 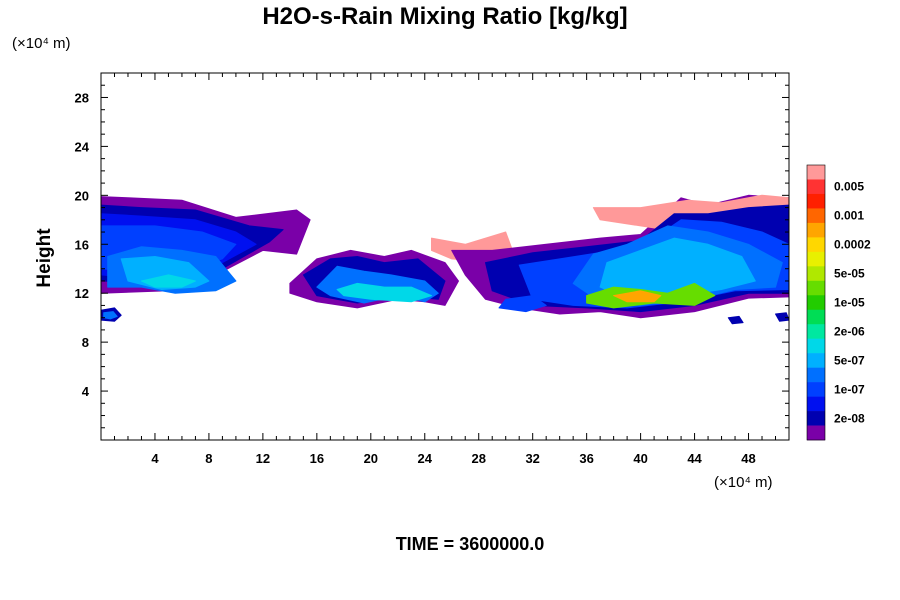 What do you see at coordinates (263, 458) in the screenshot?
I see `x-tick-label: 12` at bounding box center [263, 458].